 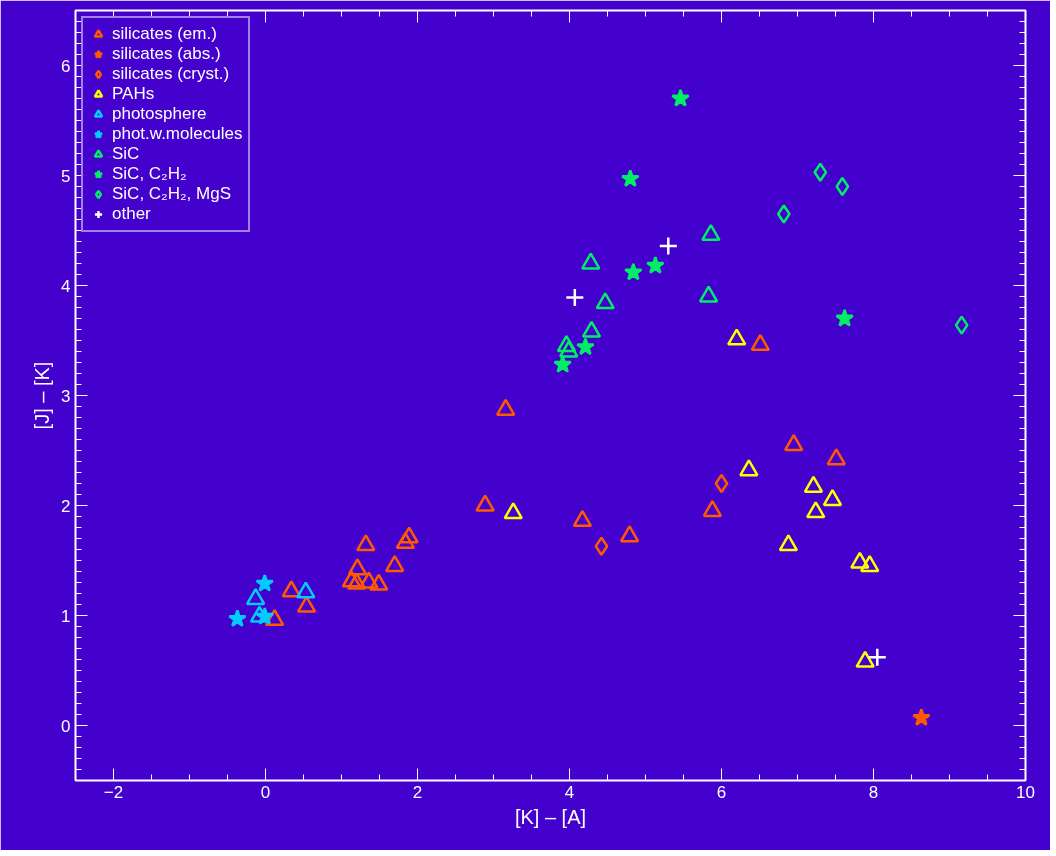 I want to click on legend-label: silicates (cryst.), so click(x=171, y=74).